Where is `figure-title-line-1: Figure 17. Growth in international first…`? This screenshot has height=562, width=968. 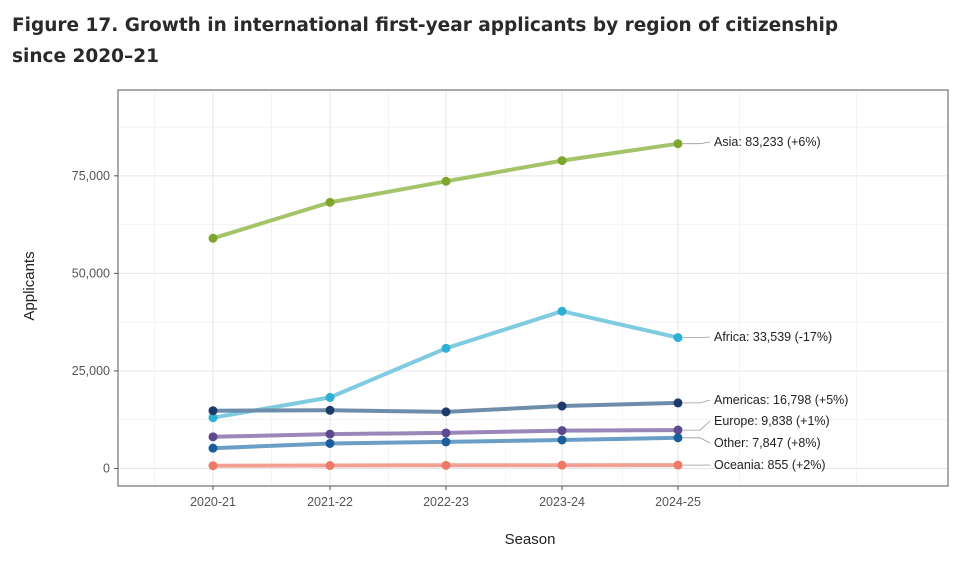 figure-title-line-1: Figure 17. Growth in international first… is located at coordinates (425, 25).